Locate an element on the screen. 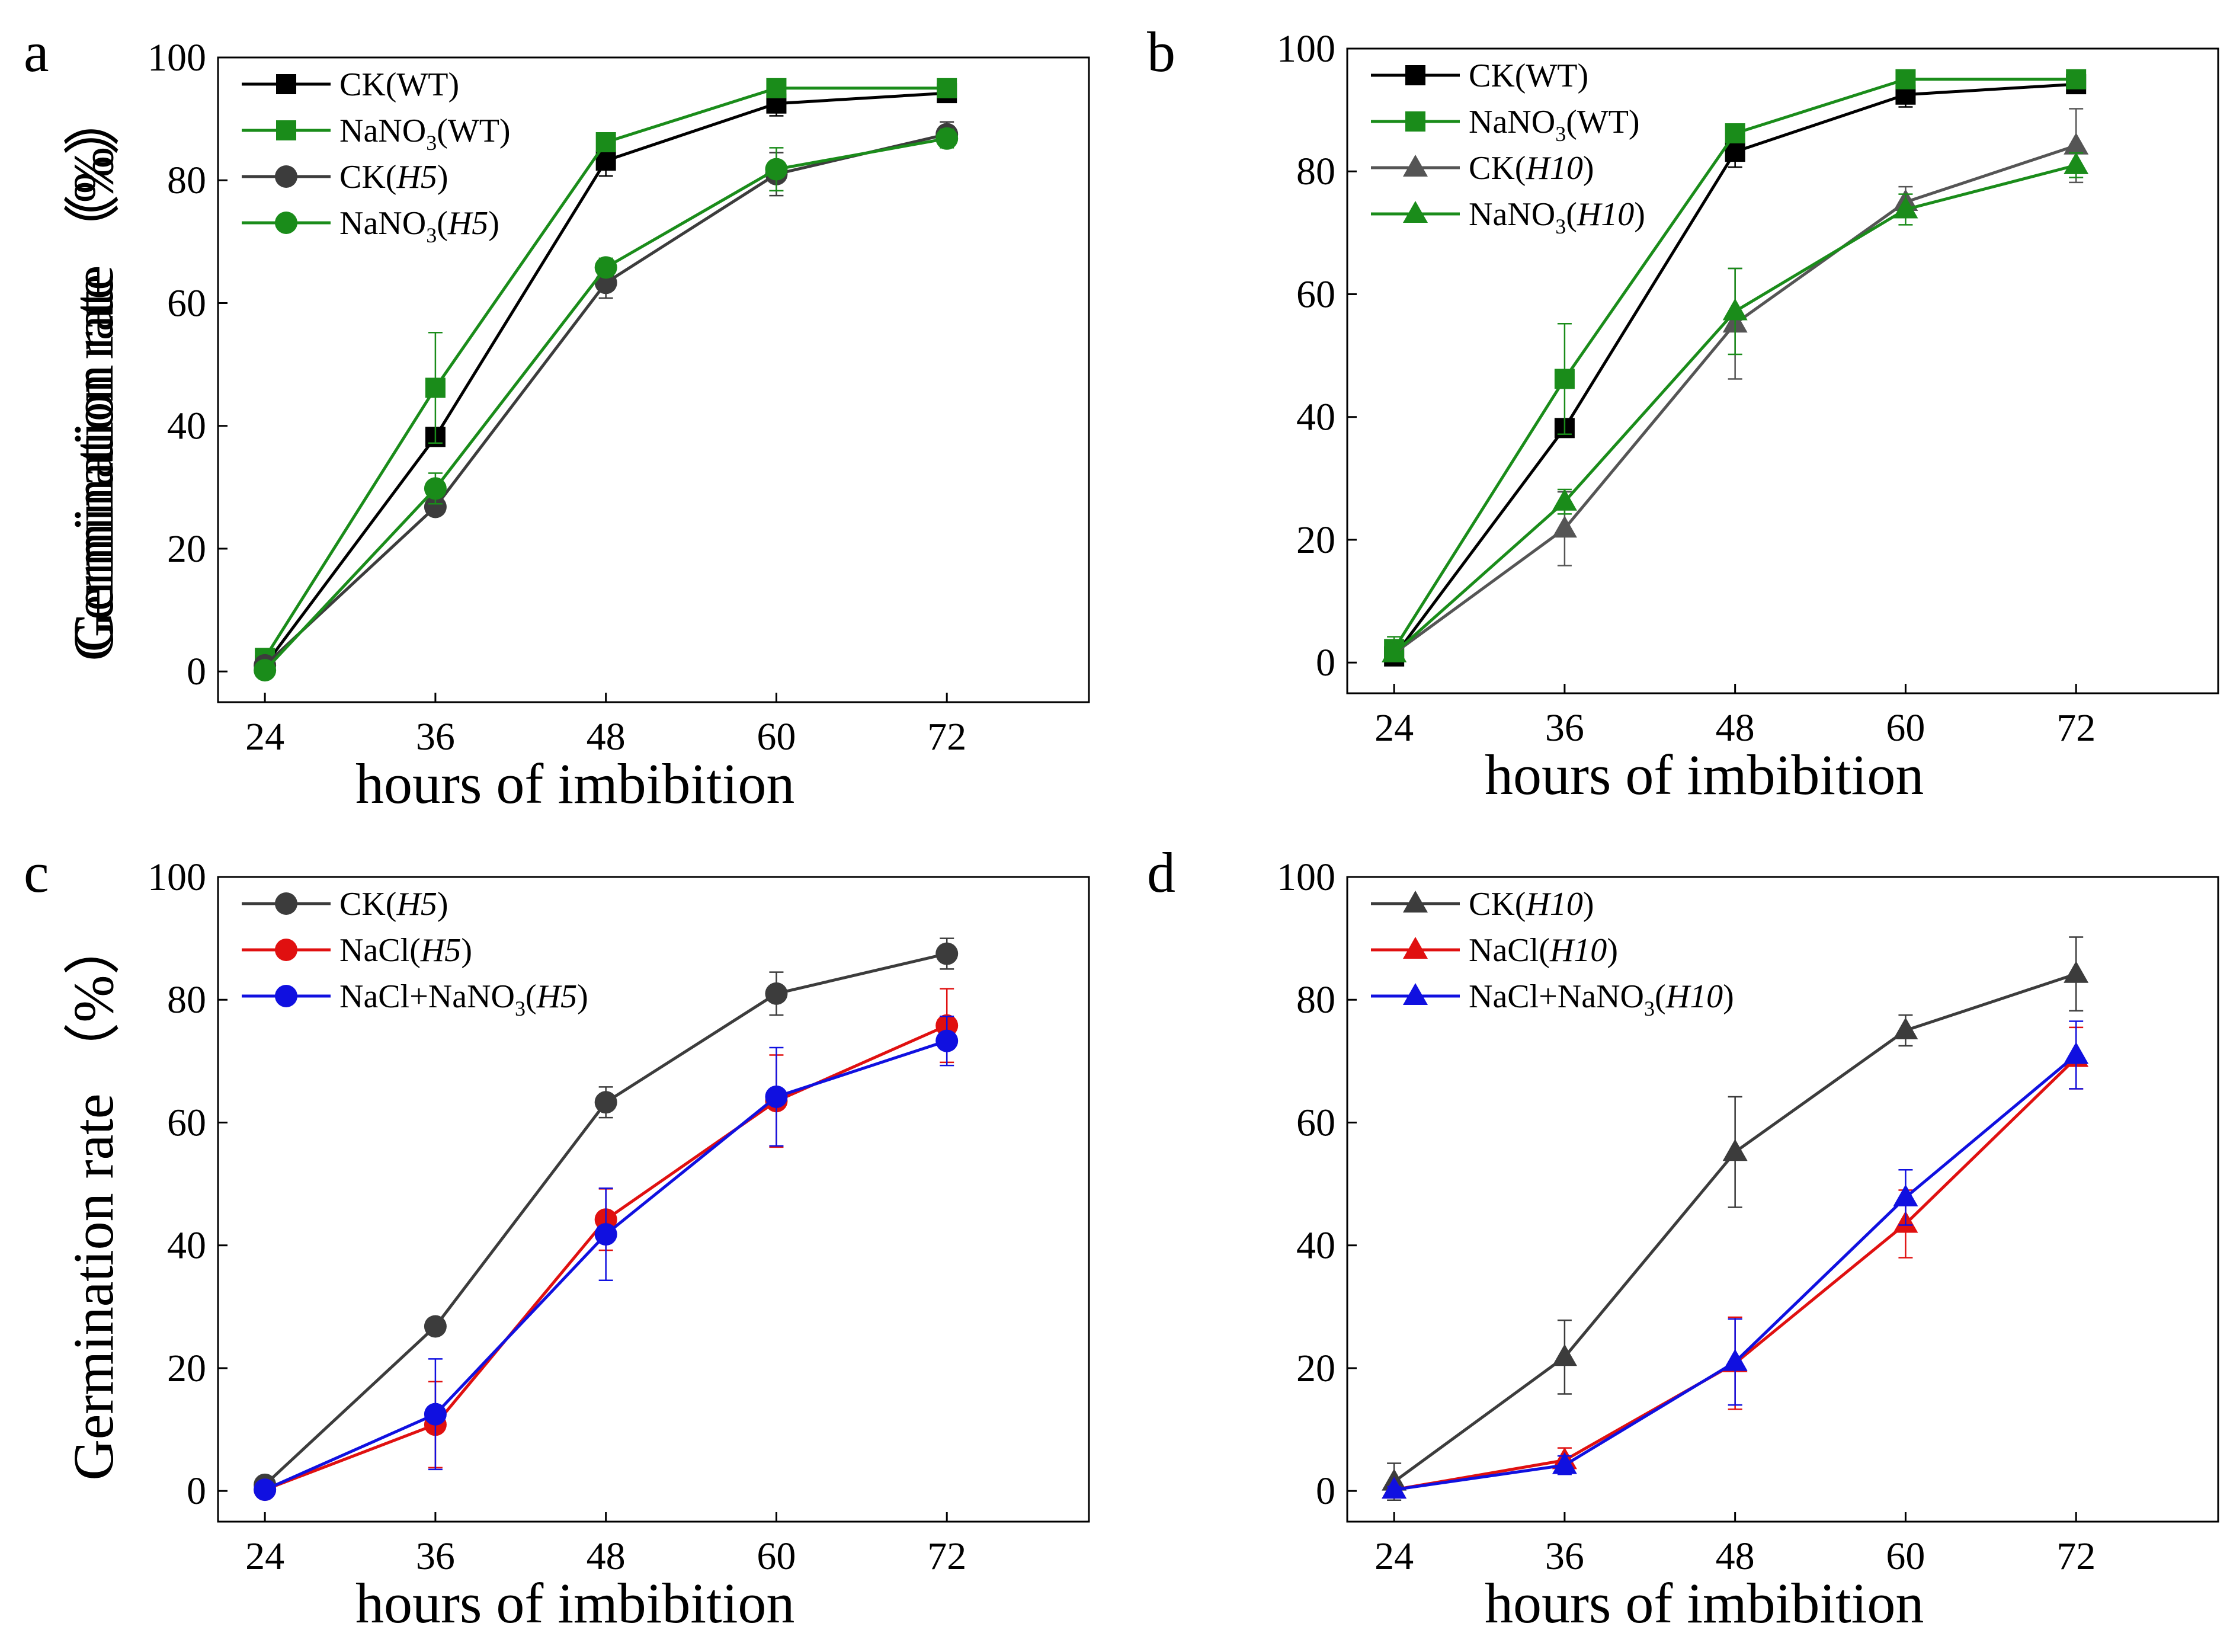 This screenshot has height=1652, width=2230. series-CK(H10) is located at coordinates (1736, 385).